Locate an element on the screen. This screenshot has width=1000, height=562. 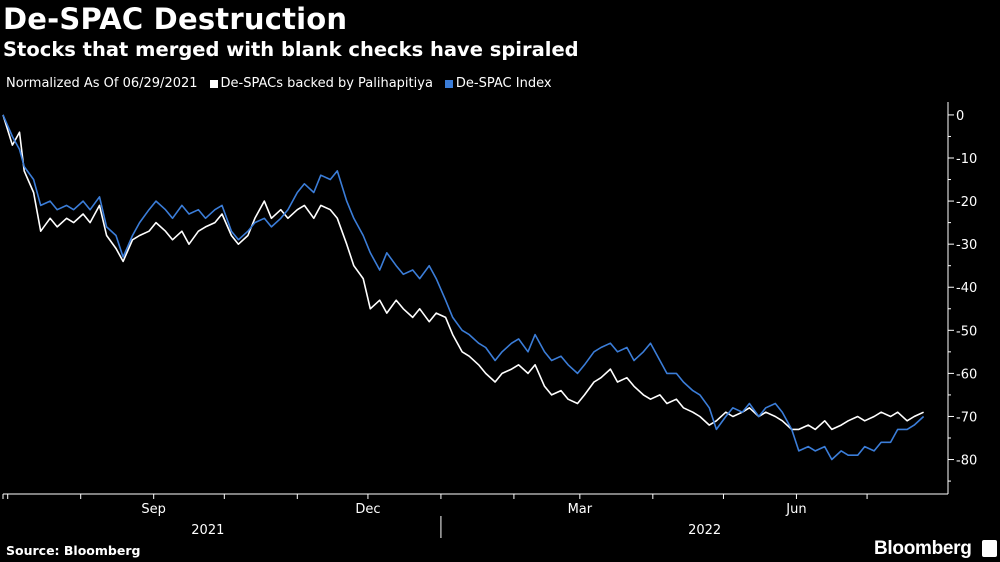
source-note: Source: Bloomberg is located at coordinates (73, 550).